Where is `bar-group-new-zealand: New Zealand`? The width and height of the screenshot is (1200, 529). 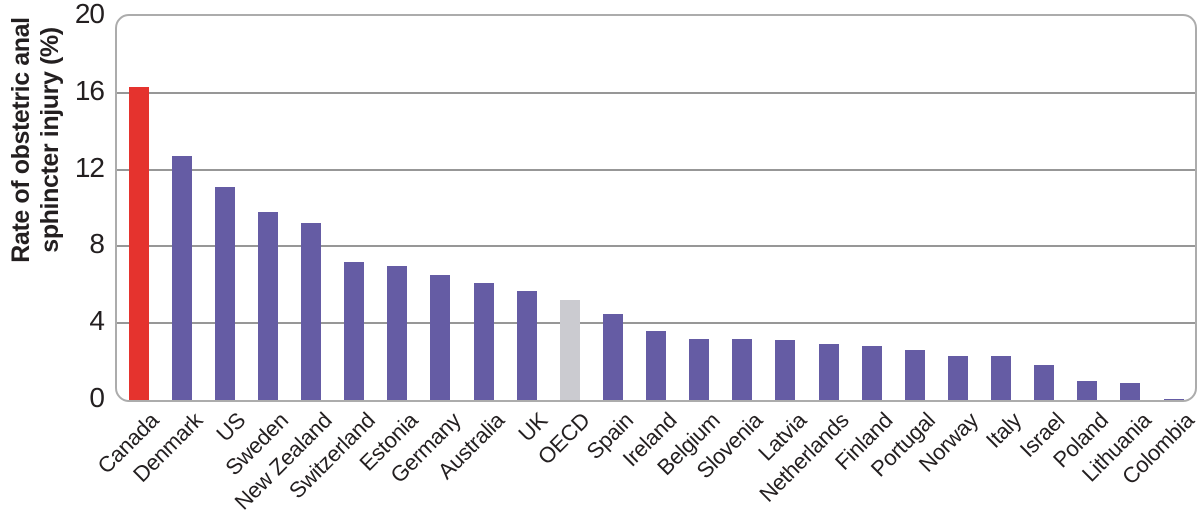 bar-group-new-zealand: New Zealand is located at coordinates (282, 265).